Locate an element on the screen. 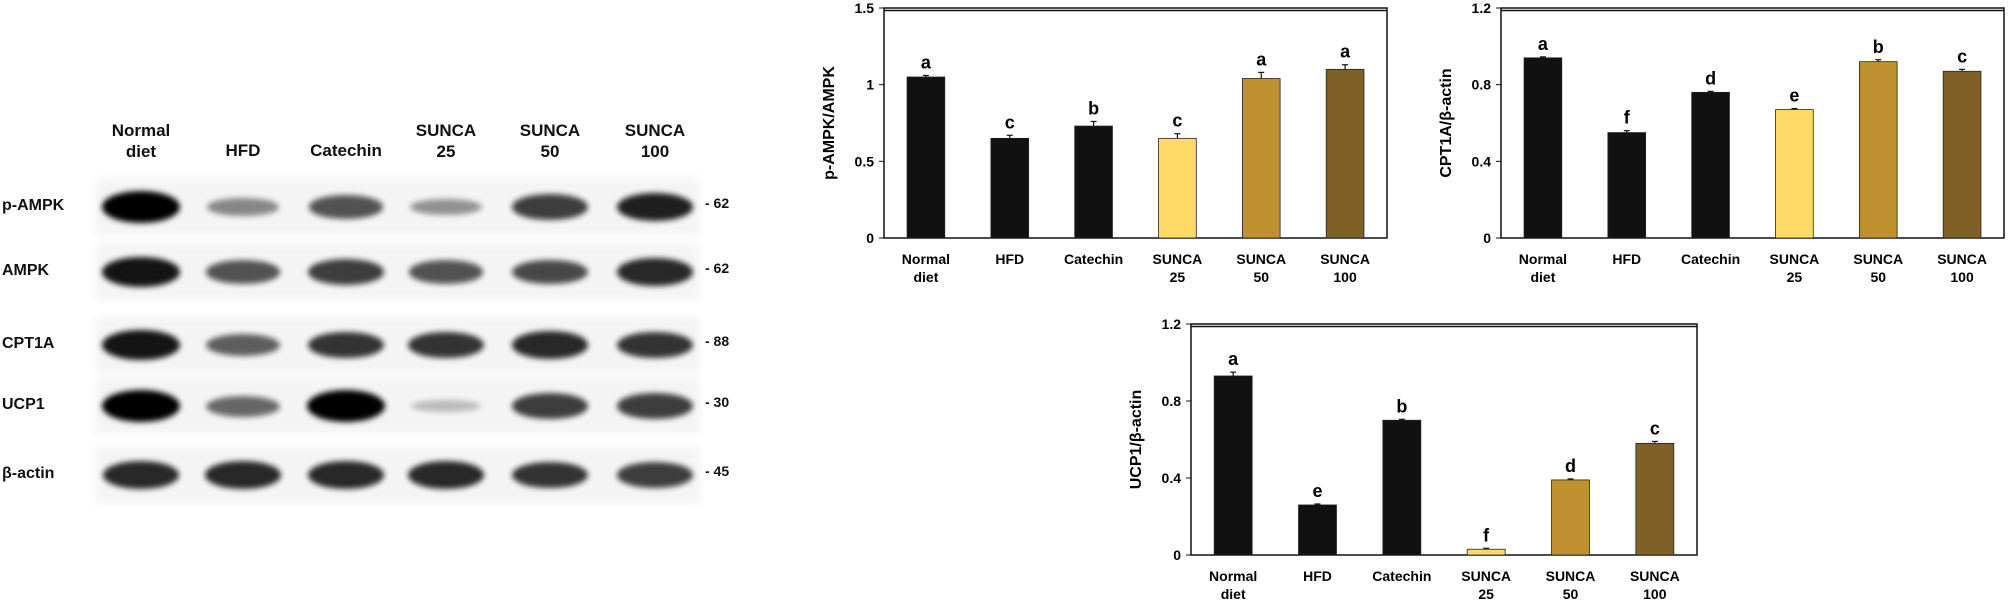  y-tick-label: 0.4 is located at coordinates (1482, 161).